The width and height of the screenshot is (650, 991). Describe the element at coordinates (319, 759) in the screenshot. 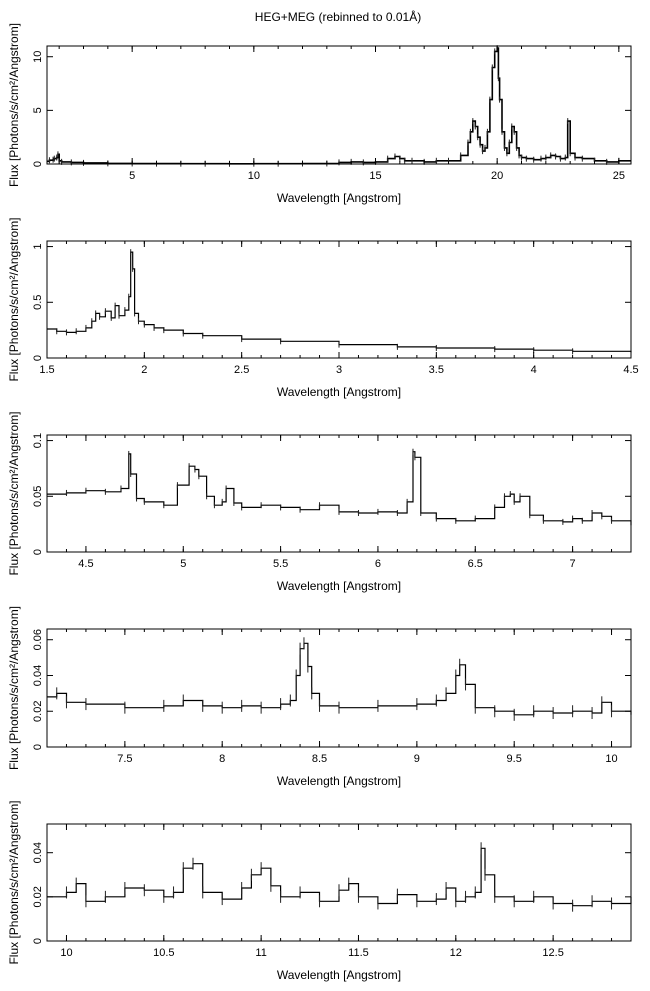

I see `x-tick-label: 8.5` at that location.